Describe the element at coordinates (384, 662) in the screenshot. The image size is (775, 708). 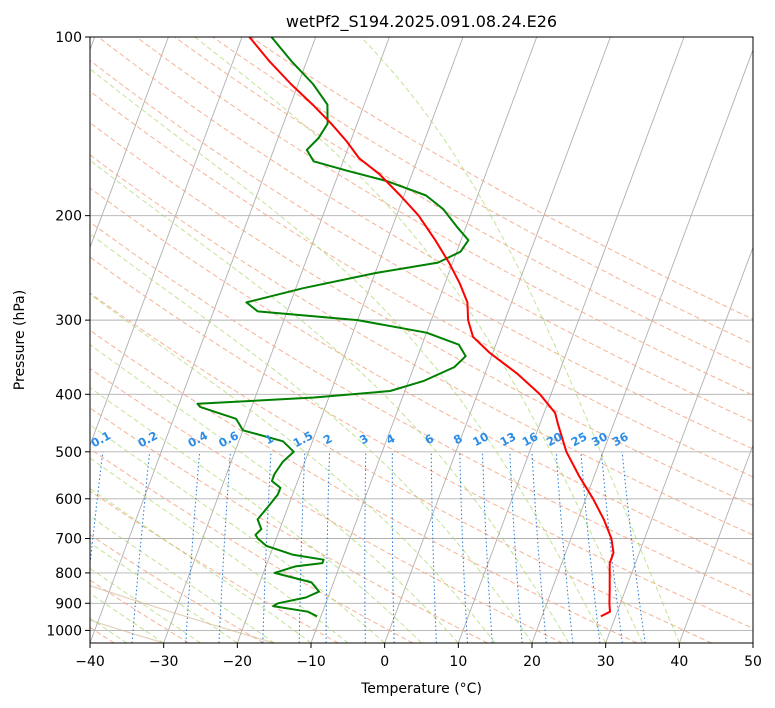
I see `x-tick-label: 0` at that location.